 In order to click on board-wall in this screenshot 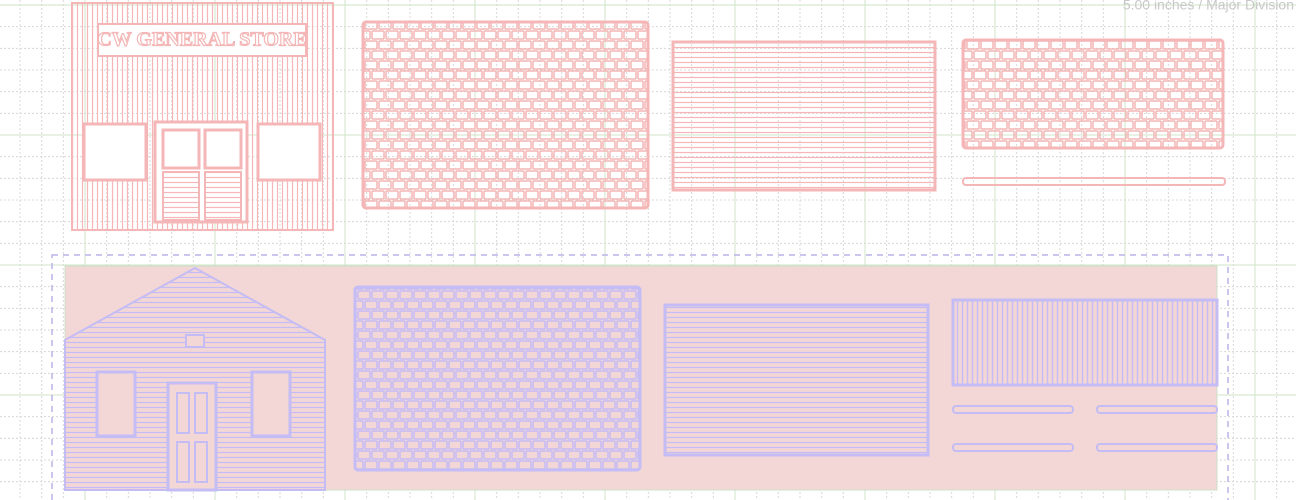, I will do `click(1085, 342)`.